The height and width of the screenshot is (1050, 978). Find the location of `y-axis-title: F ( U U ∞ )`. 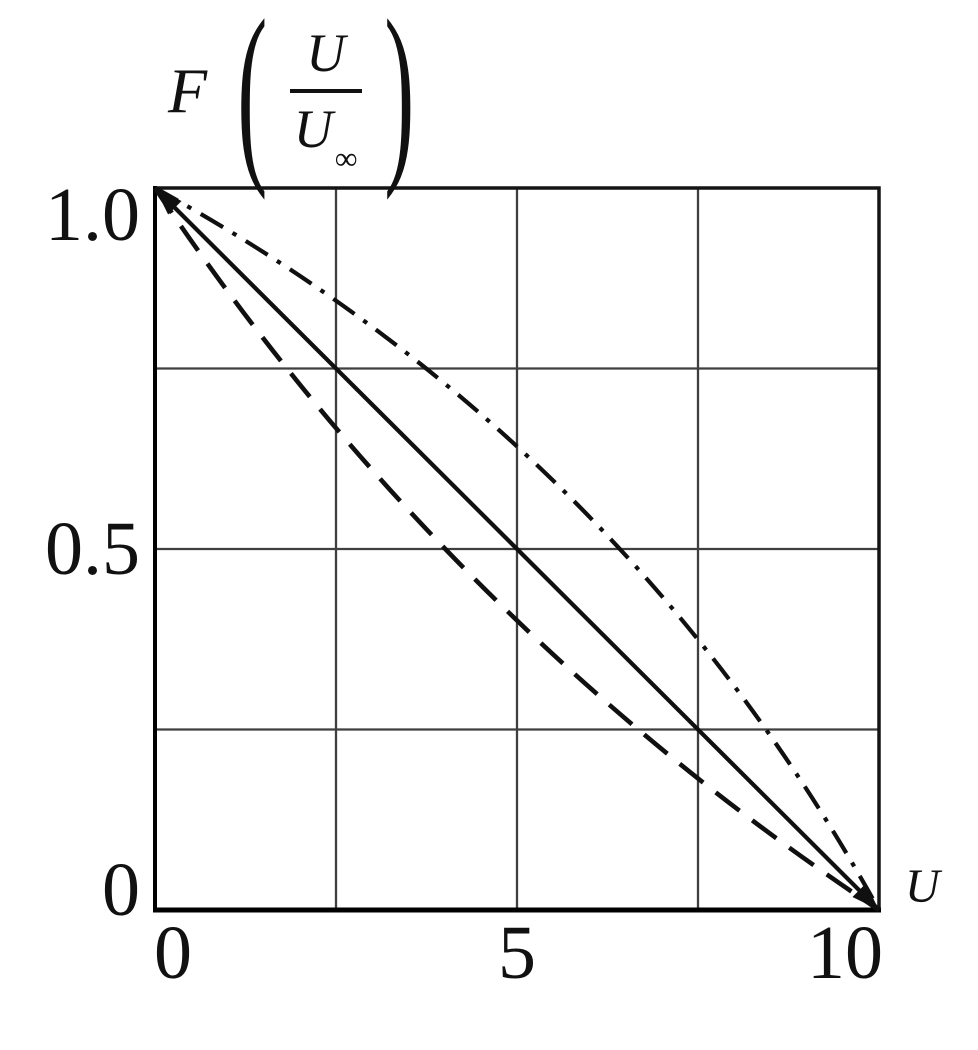

y-axis-title: F ( U U ∞ ) is located at coordinates (291, 100).